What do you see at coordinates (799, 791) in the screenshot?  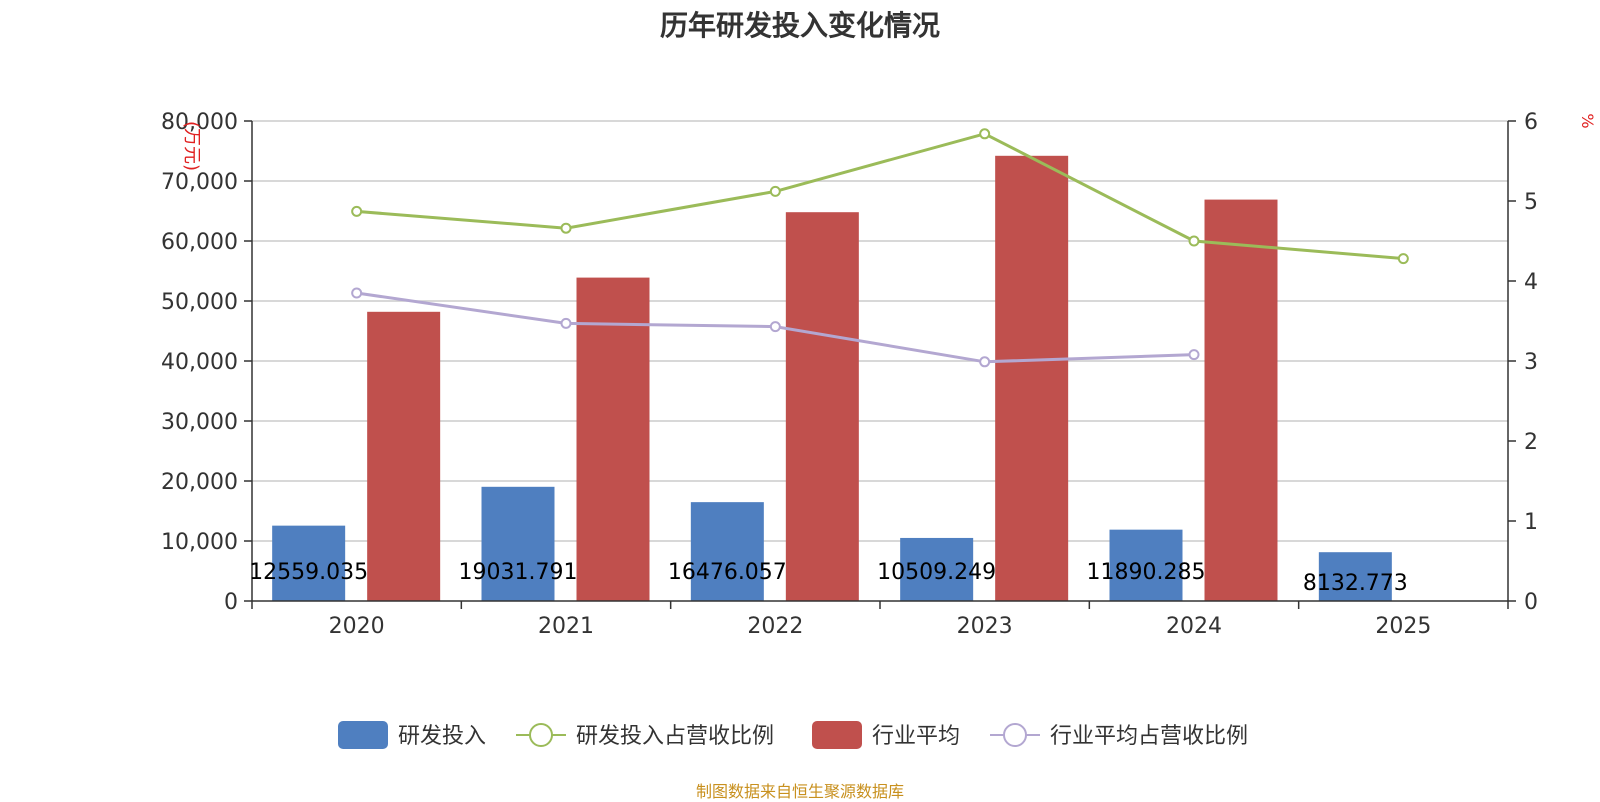 I see `source-note: 制图数据来自恒生聚源数据库` at bounding box center [799, 791].